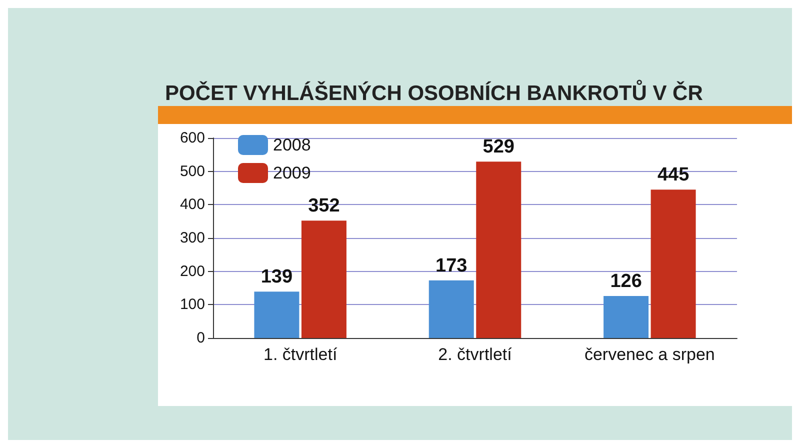  Describe the element at coordinates (324, 206) in the screenshot. I see `data-label: 352` at that location.